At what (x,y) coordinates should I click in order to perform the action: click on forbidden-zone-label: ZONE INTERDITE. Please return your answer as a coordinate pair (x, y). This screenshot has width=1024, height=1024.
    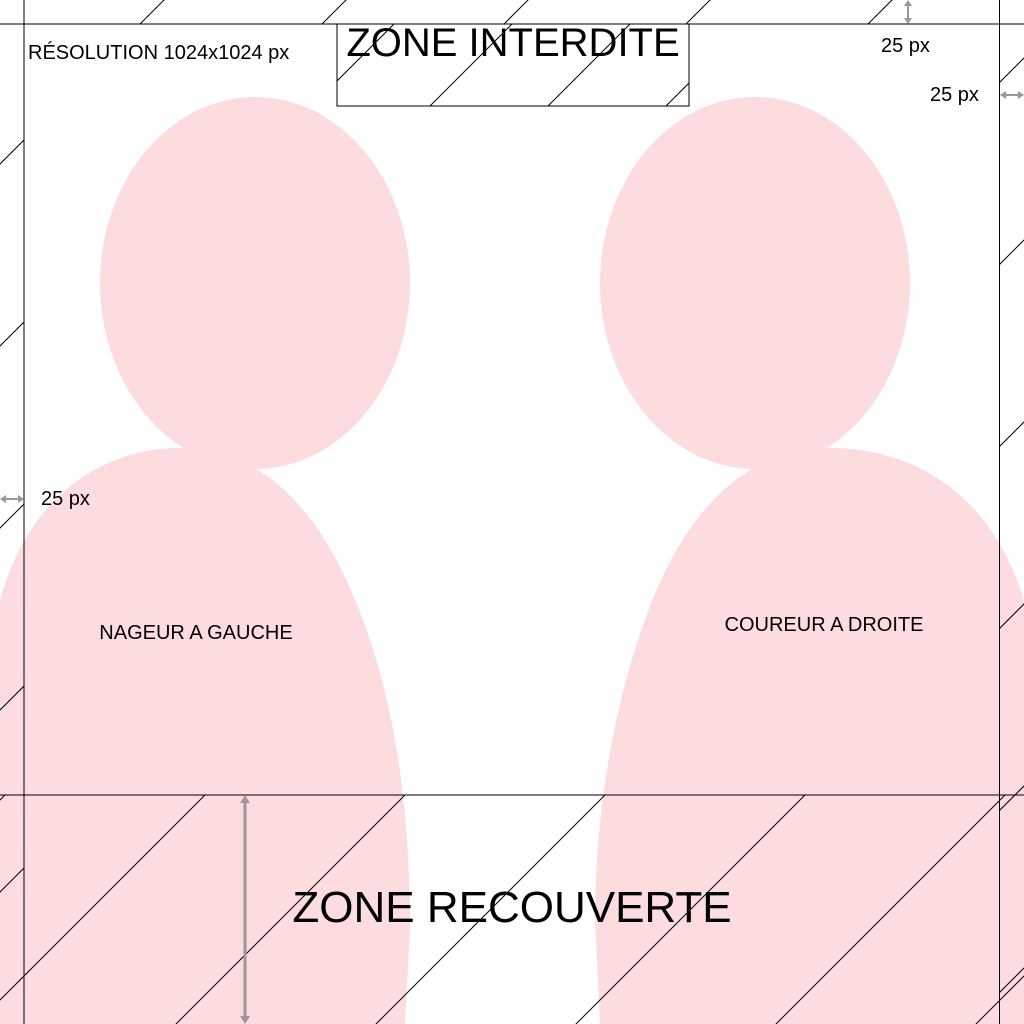
    Looking at the image, I should click on (512, 43).